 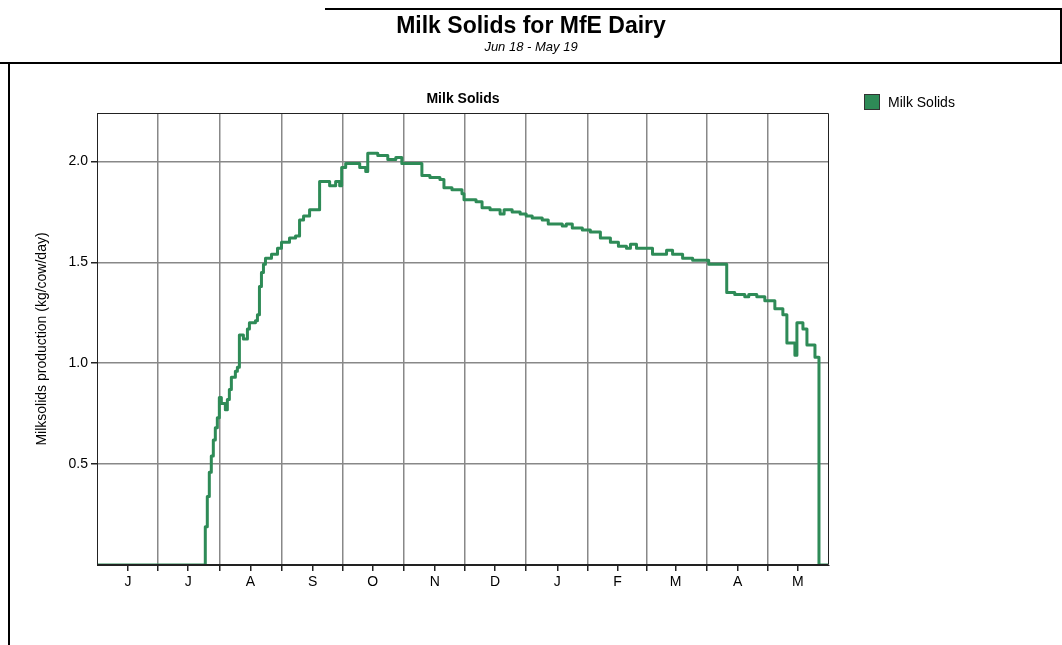 I want to click on chart-subtitle: Jun 18 - May 19, so click(x=531, y=46).